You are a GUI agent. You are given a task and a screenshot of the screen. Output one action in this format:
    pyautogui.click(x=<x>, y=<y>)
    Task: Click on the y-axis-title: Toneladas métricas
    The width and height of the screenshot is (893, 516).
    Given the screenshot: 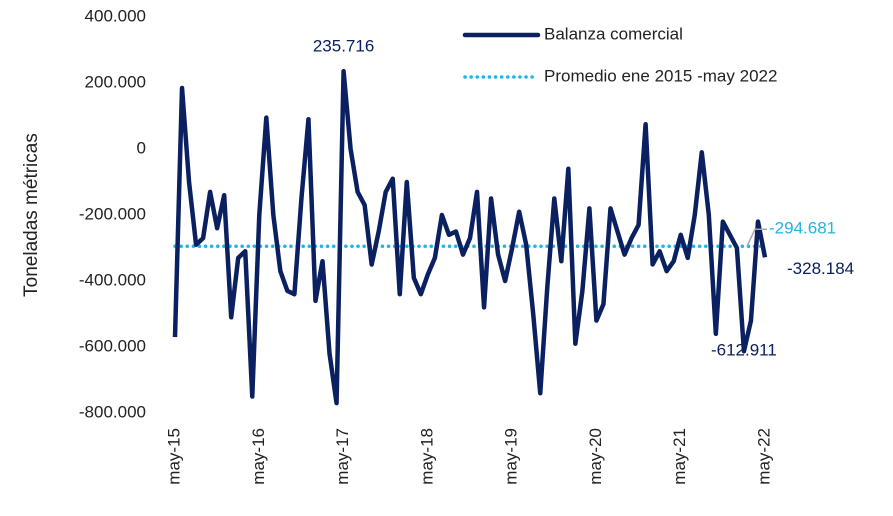 What is the action you would take?
    pyautogui.click(x=31, y=215)
    